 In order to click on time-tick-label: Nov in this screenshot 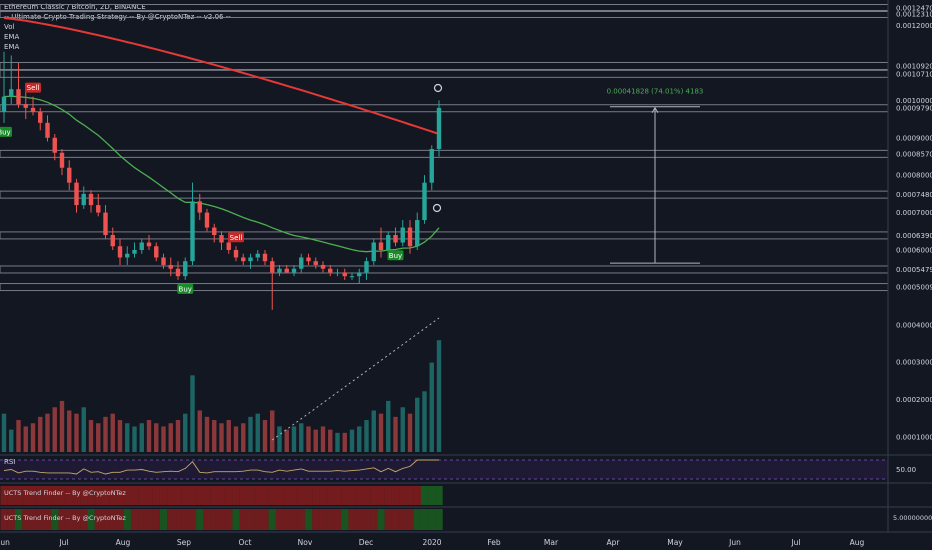, I will do `click(305, 542)`.